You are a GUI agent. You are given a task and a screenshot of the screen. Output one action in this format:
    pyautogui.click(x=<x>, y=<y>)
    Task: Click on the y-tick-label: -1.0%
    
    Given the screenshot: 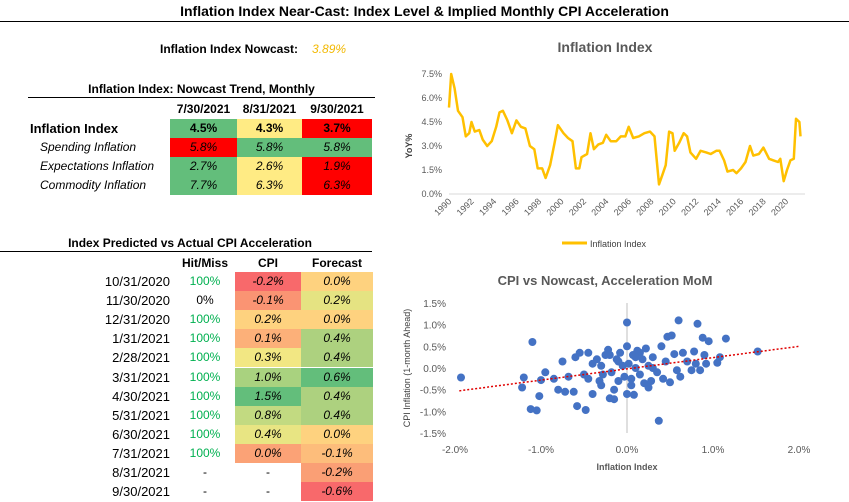 What is the action you would take?
    pyautogui.click(x=433, y=412)
    